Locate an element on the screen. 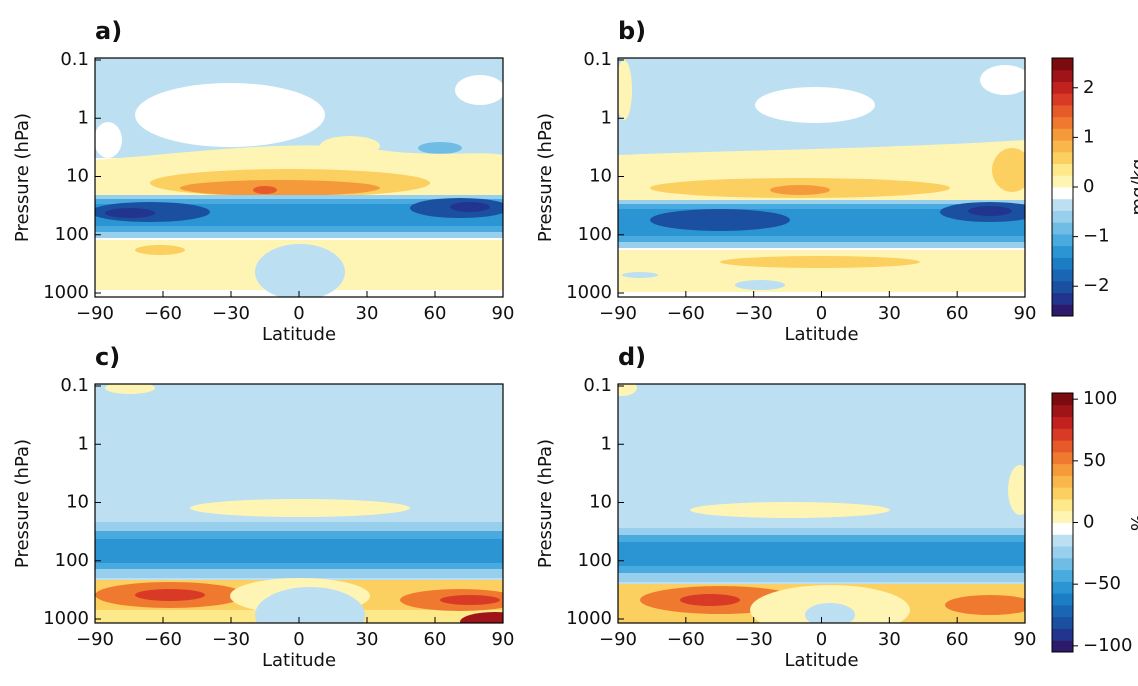  colorbar-tick-label: −1 is located at coordinates (1096, 236).